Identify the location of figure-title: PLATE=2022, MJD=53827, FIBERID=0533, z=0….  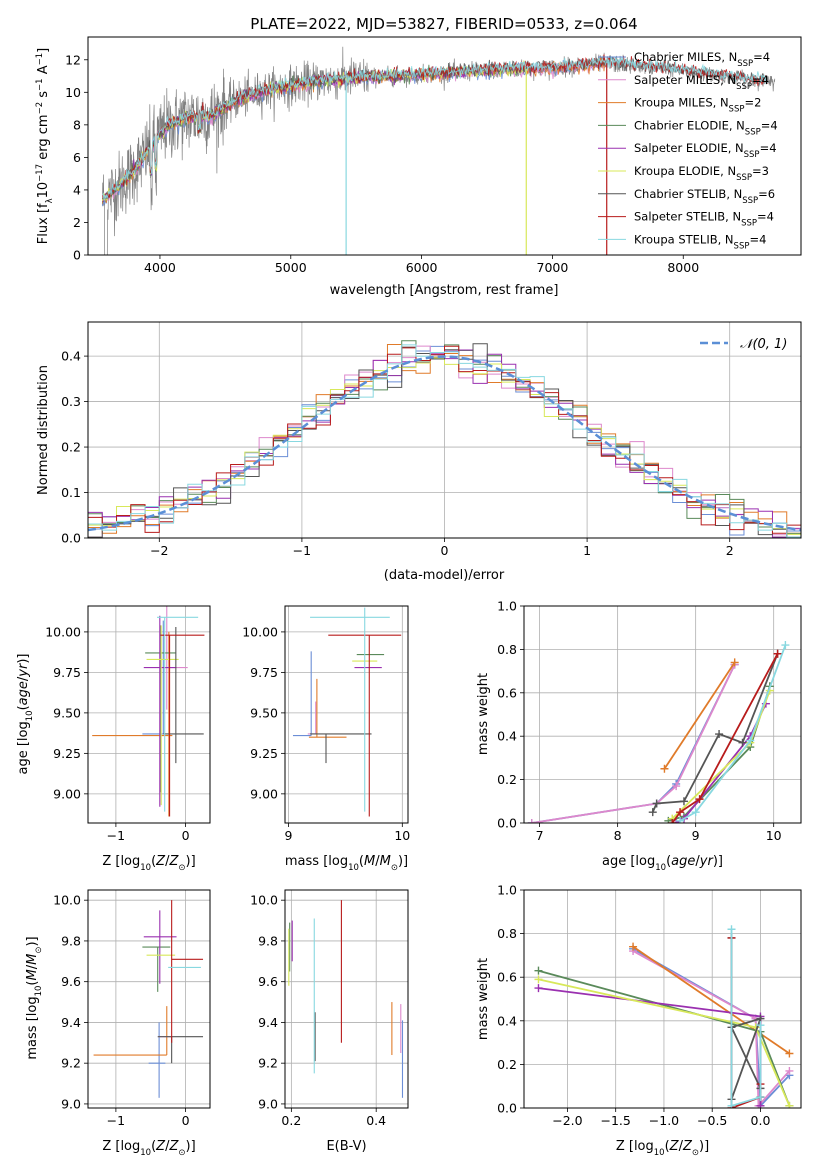
(443, 24).